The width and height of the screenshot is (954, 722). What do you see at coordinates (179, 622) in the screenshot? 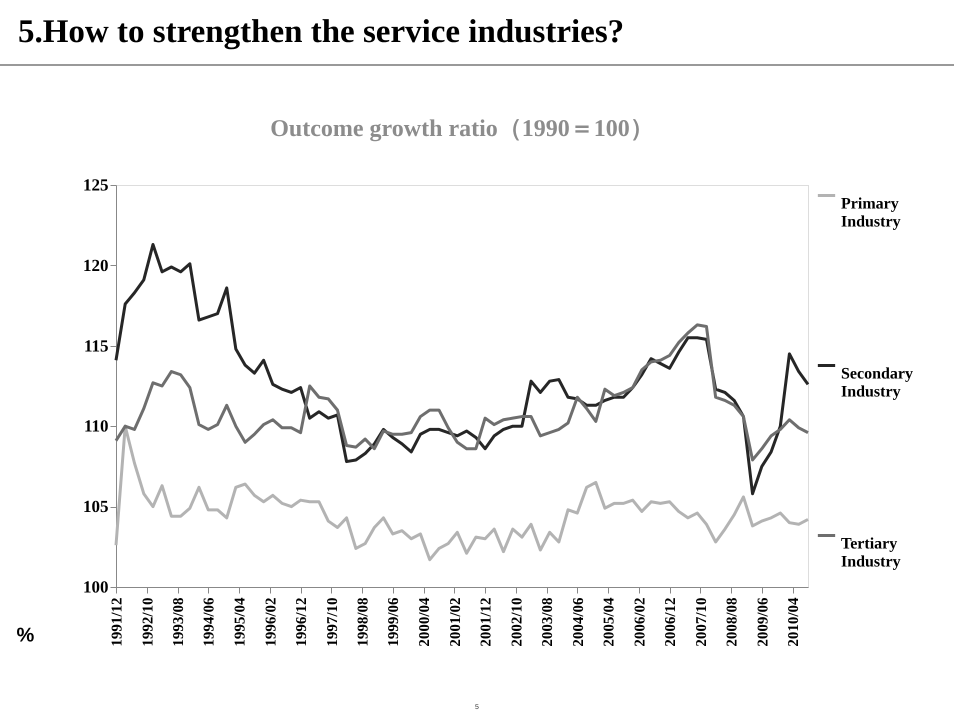
I see `x-tick-label: 1993/08` at bounding box center [179, 622].